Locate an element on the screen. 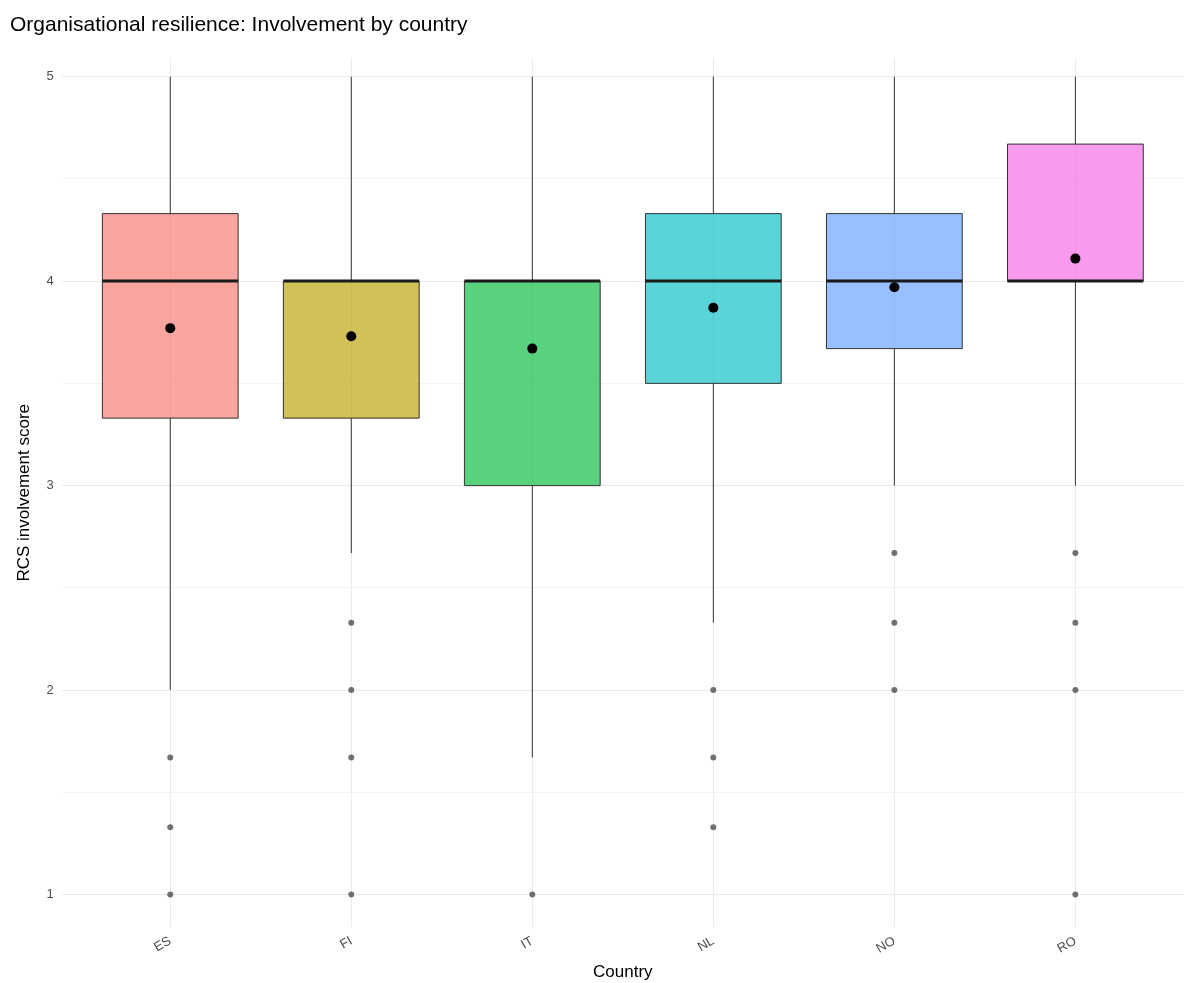 The width and height of the screenshot is (1189, 983). chart-title: Organisational resilience: Involvement by country is located at coordinates (239, 24).